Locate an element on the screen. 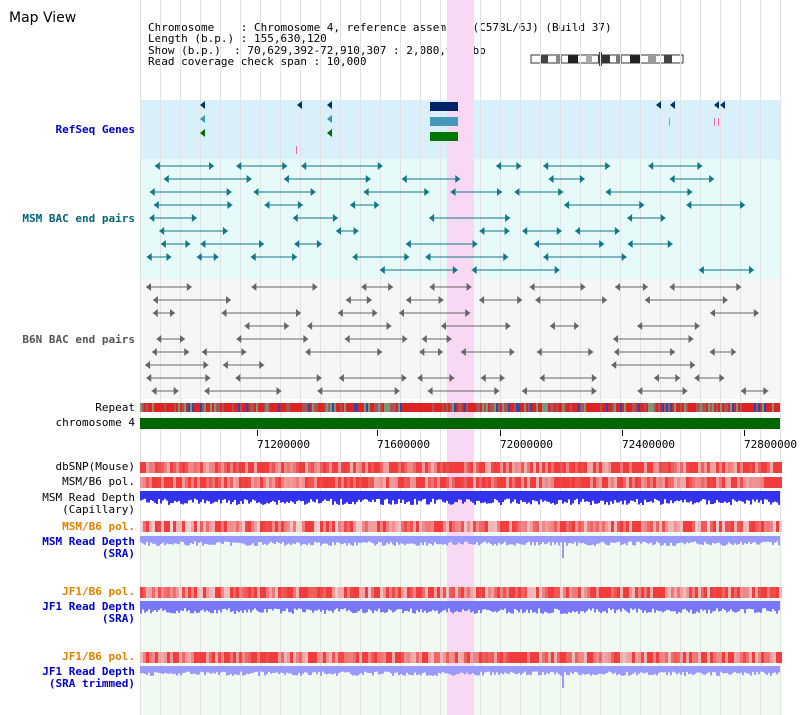 Image resolution: width=800 pixels, height=715 pixels. grid-line is located at coordinates (260, 357).